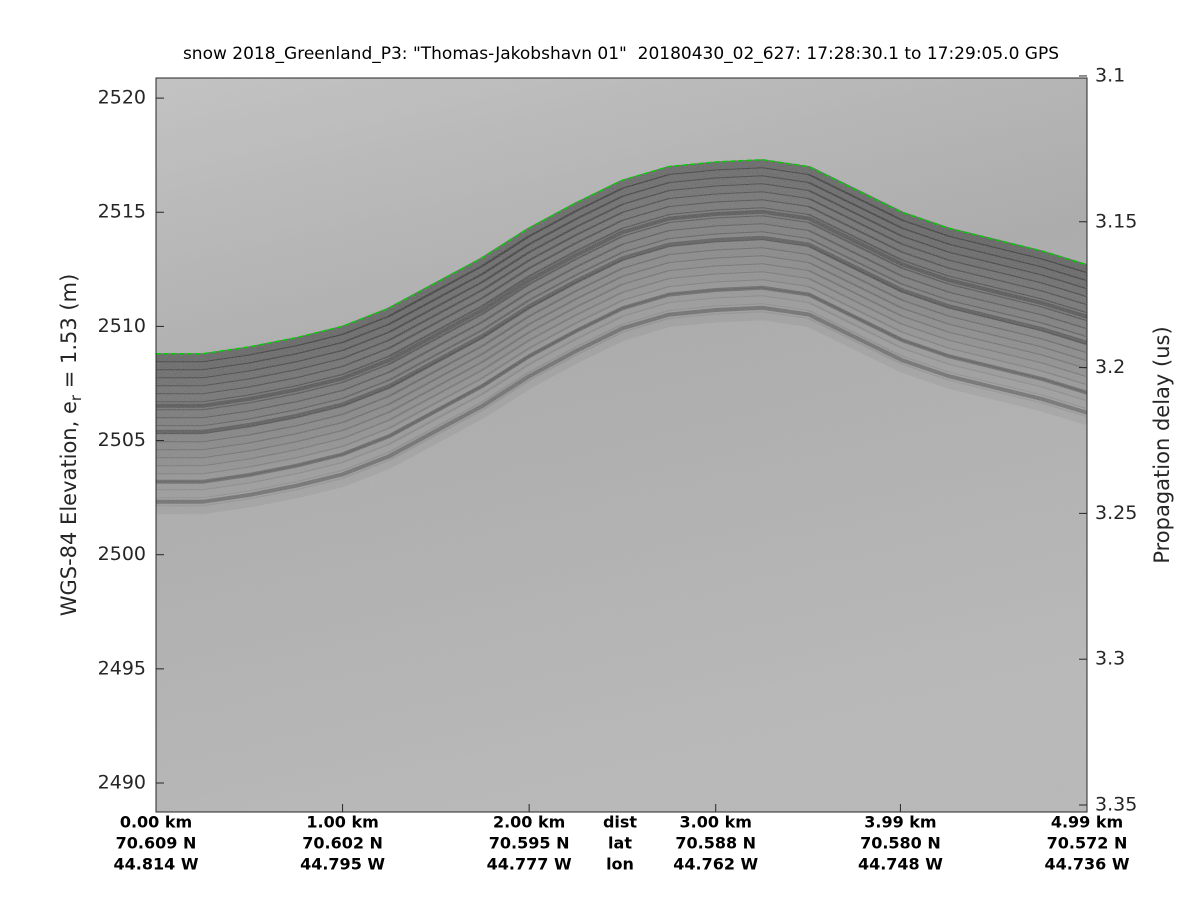 The width and height of the screenshot is (1200, 900). Describe the element at coordinates (1110, 367) in the screenshot. I see `y2-tick-label: 3.2` at that location.